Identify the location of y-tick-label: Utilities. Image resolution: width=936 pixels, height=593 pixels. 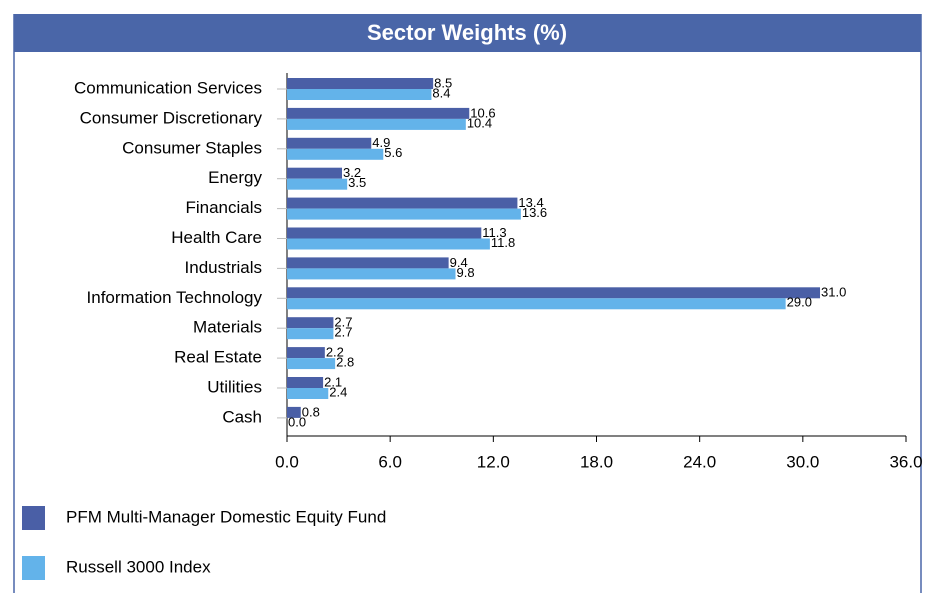
(234, 386).